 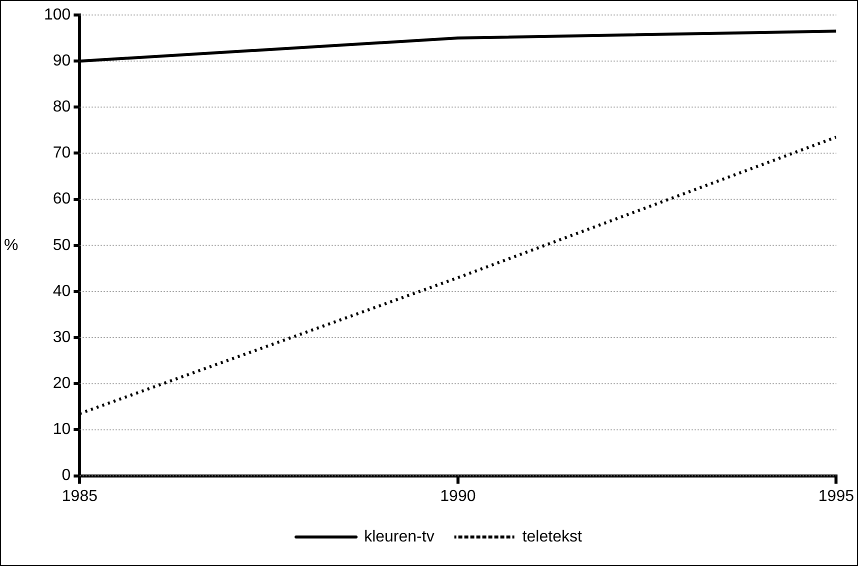 What do you see at coordinates (57, 15) in the screenshot?
I see `y-tick-label: 100` at bounding box center [57, 15].